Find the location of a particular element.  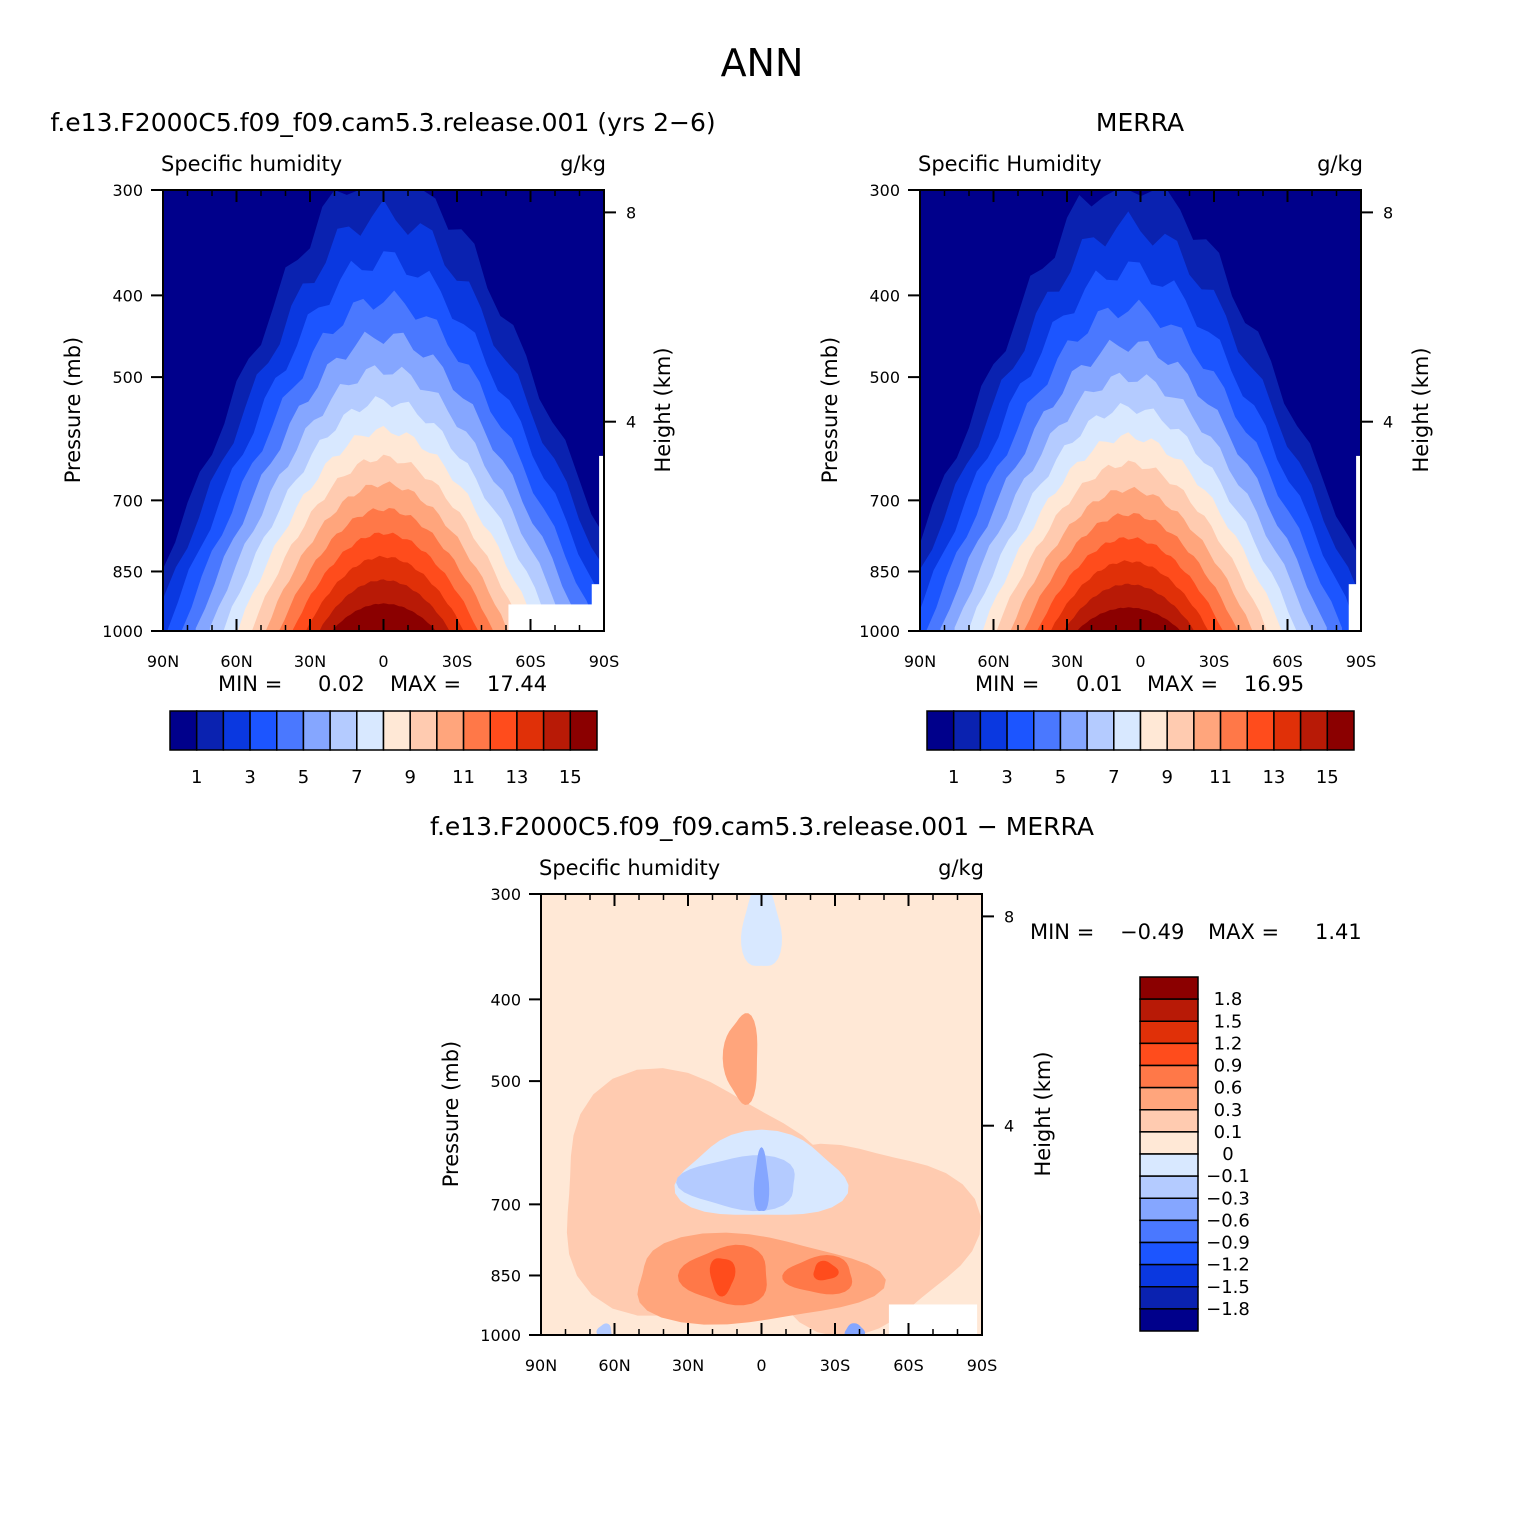

subtitle-left-obs: Specific Humidity is located at coordinates (1010, 164).